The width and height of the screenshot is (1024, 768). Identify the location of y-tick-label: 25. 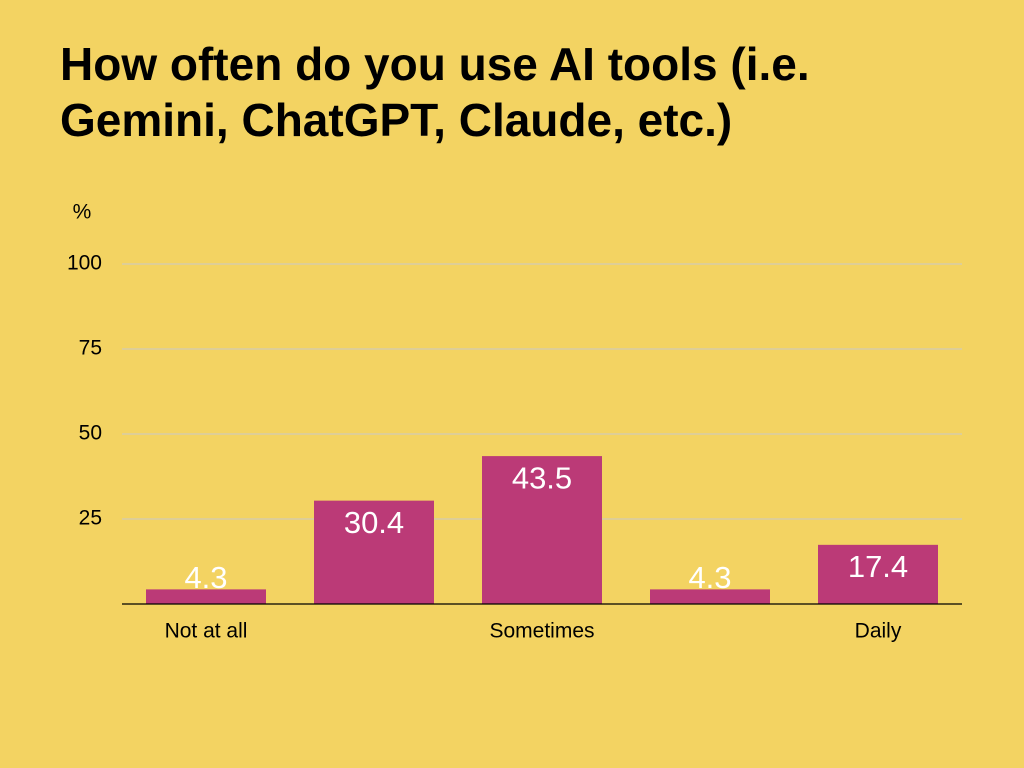
(90, 518).